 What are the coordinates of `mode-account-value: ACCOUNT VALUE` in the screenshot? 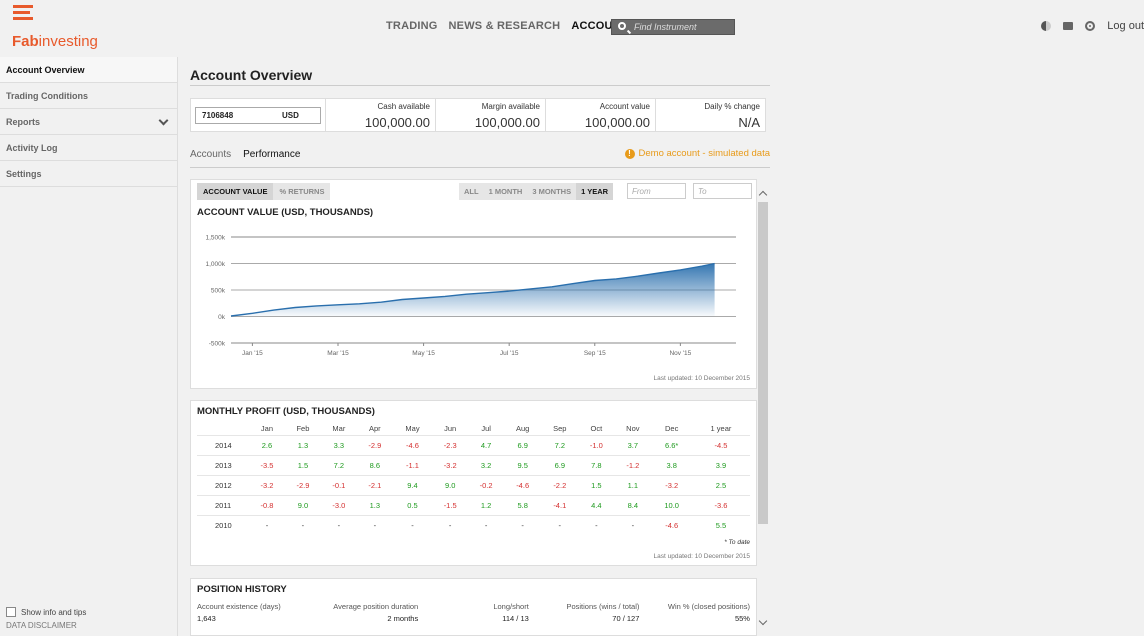 It's located at (235, 191).